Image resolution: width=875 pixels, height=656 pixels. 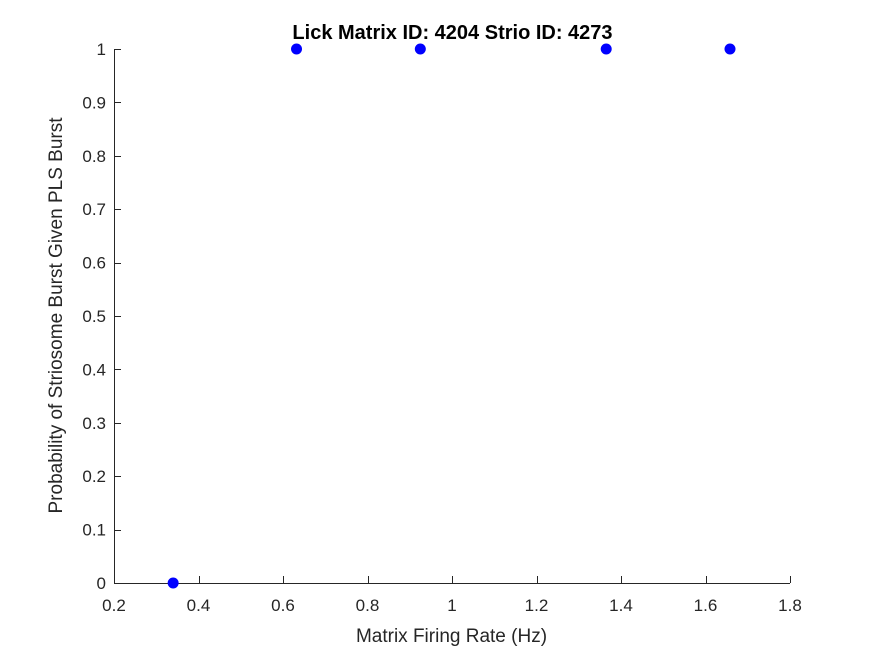 I want to click on y-ticks: 0 0.1 0.2 0.3 0.4 0.5 0.6 0.7 0.8 0.9 1, so click(x=101, y=316).